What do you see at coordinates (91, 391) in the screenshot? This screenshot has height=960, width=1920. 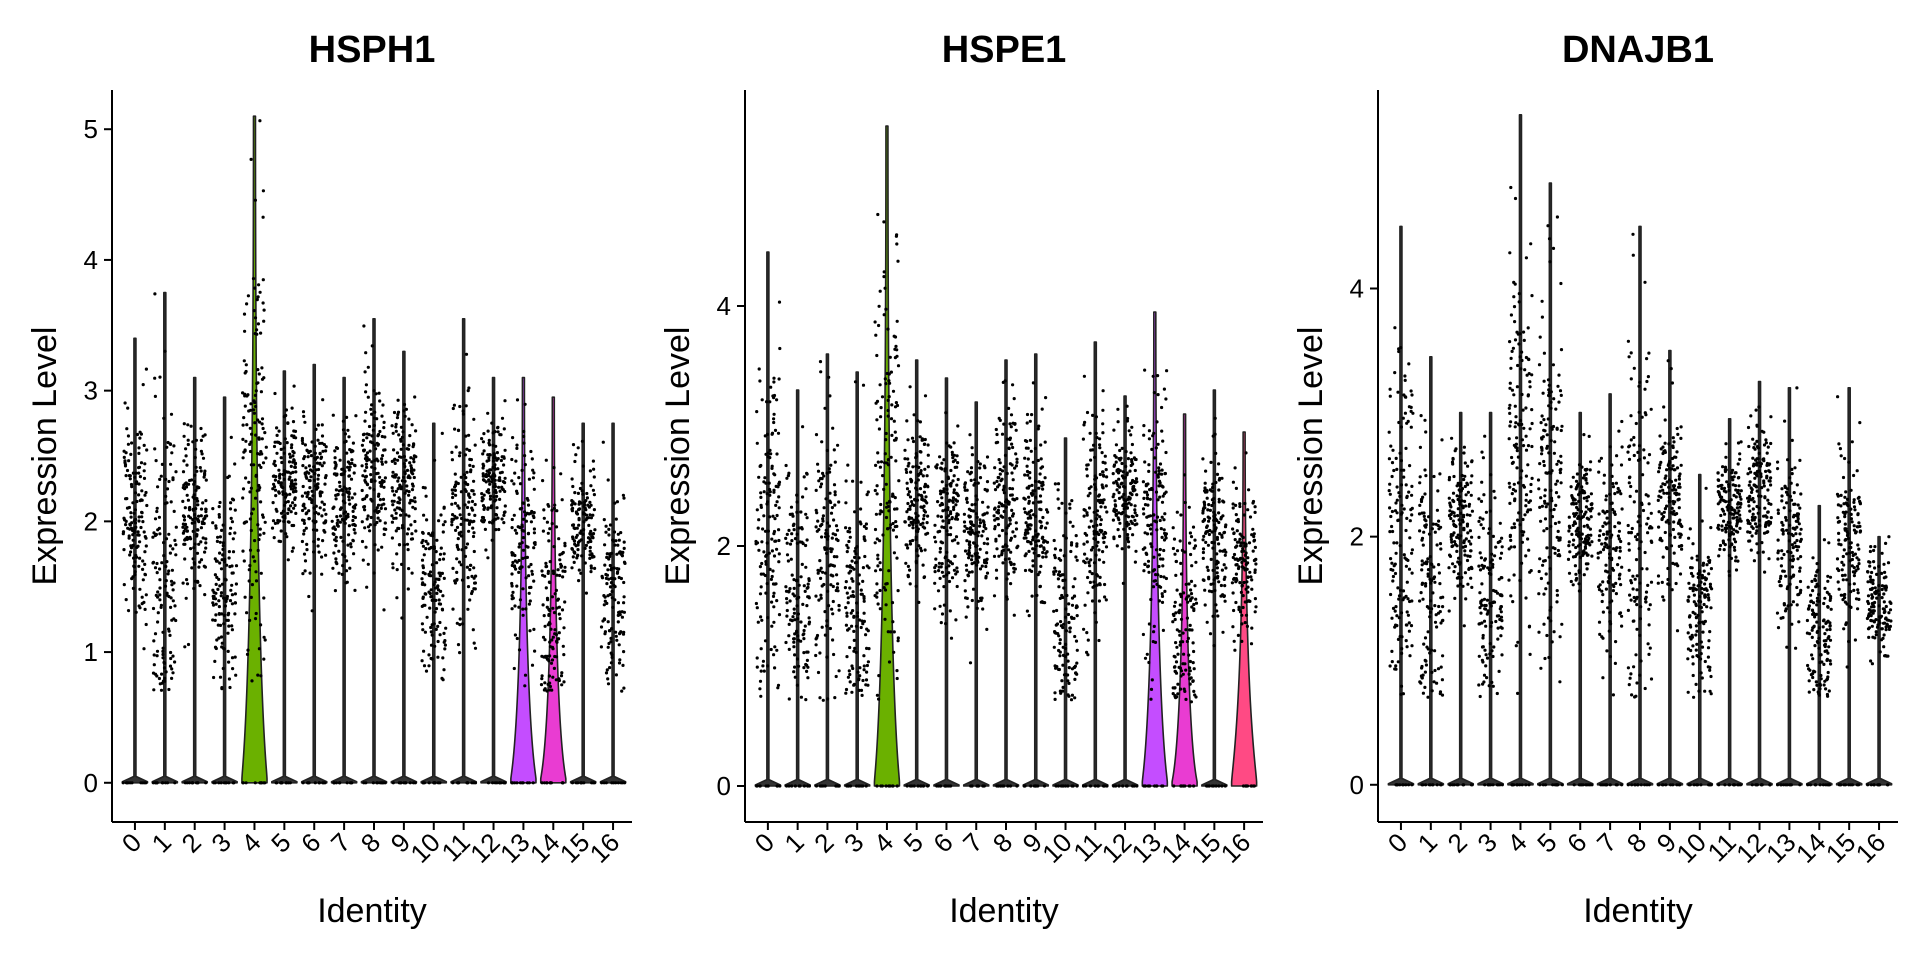 I see `y-tick-label: 3` at bounding box center [91, 391].